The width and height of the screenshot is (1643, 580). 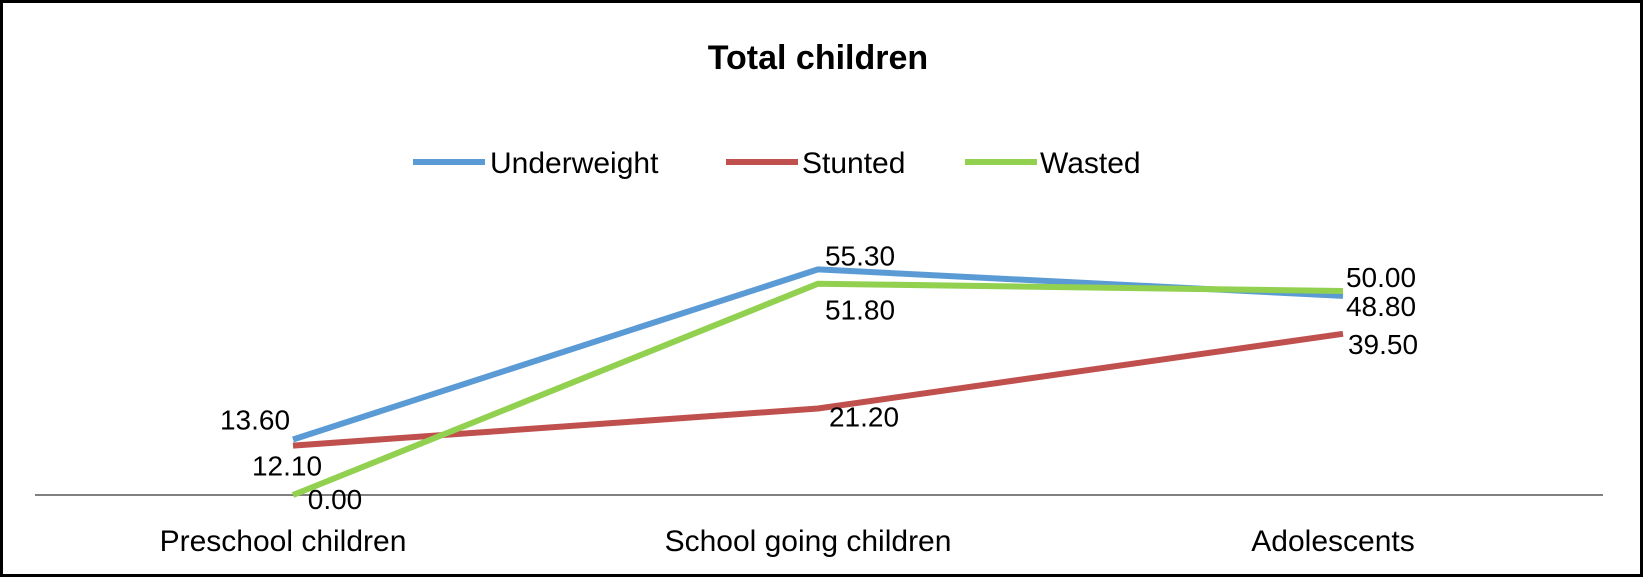 I want to click on series-line-stunted, so click(x=818, y=389).